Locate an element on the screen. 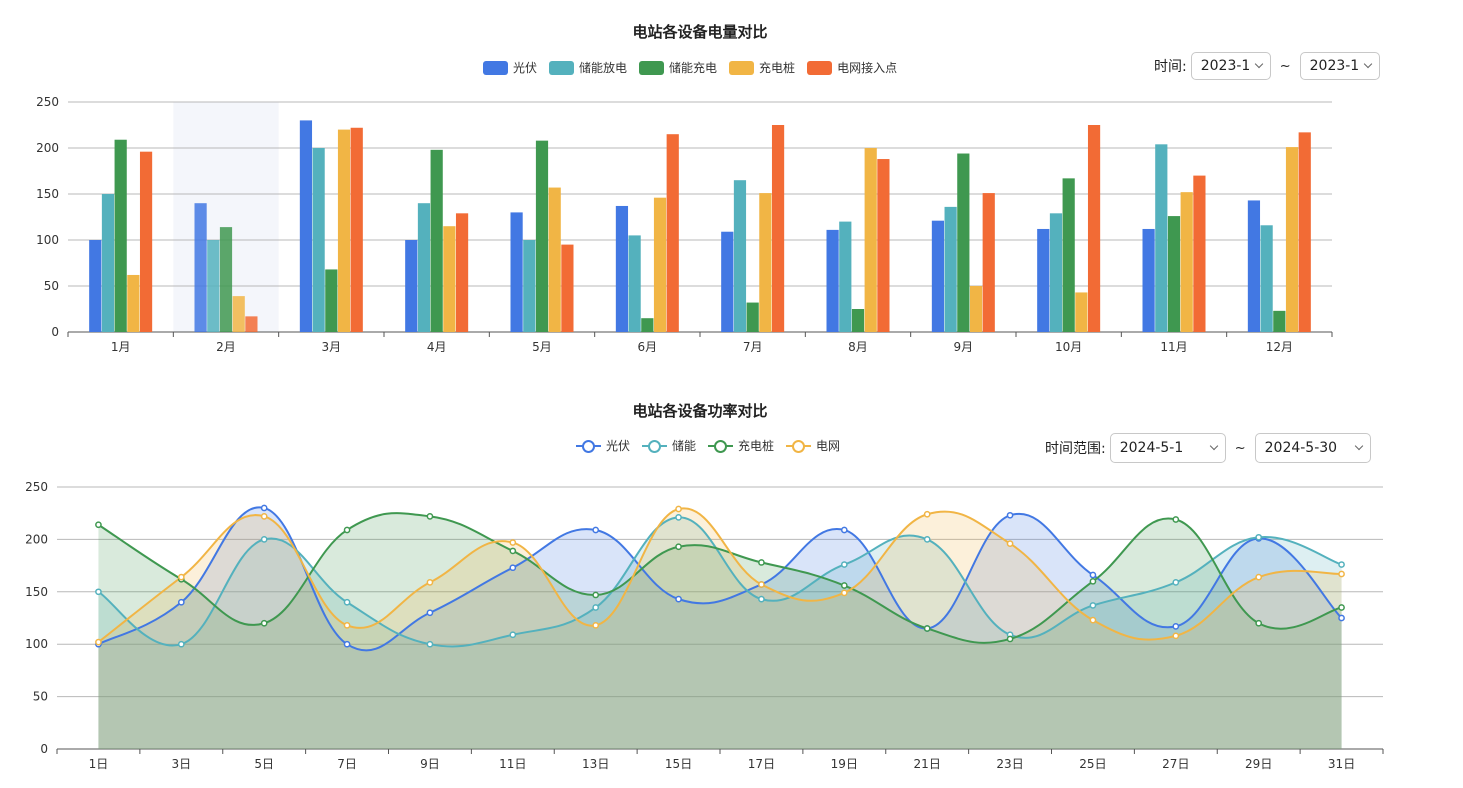  legend-label: 充电桩 is located at coordinates (756, 446).